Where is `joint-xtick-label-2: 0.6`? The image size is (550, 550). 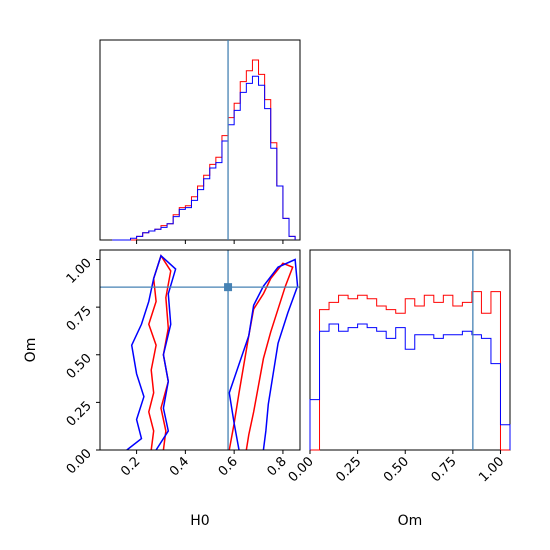
joint-xtick-label-2: 0.6 is located at coordinates (228, 466).